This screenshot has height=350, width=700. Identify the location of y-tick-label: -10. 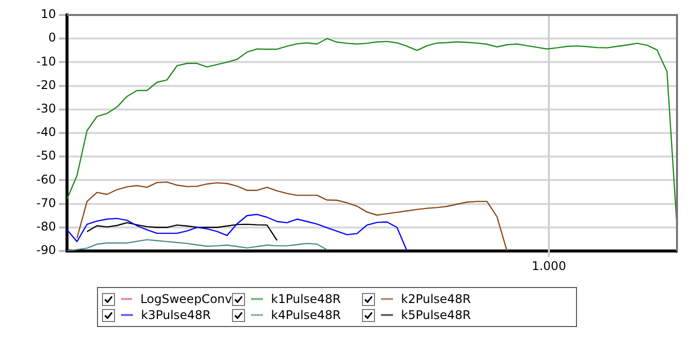
(46, 61).